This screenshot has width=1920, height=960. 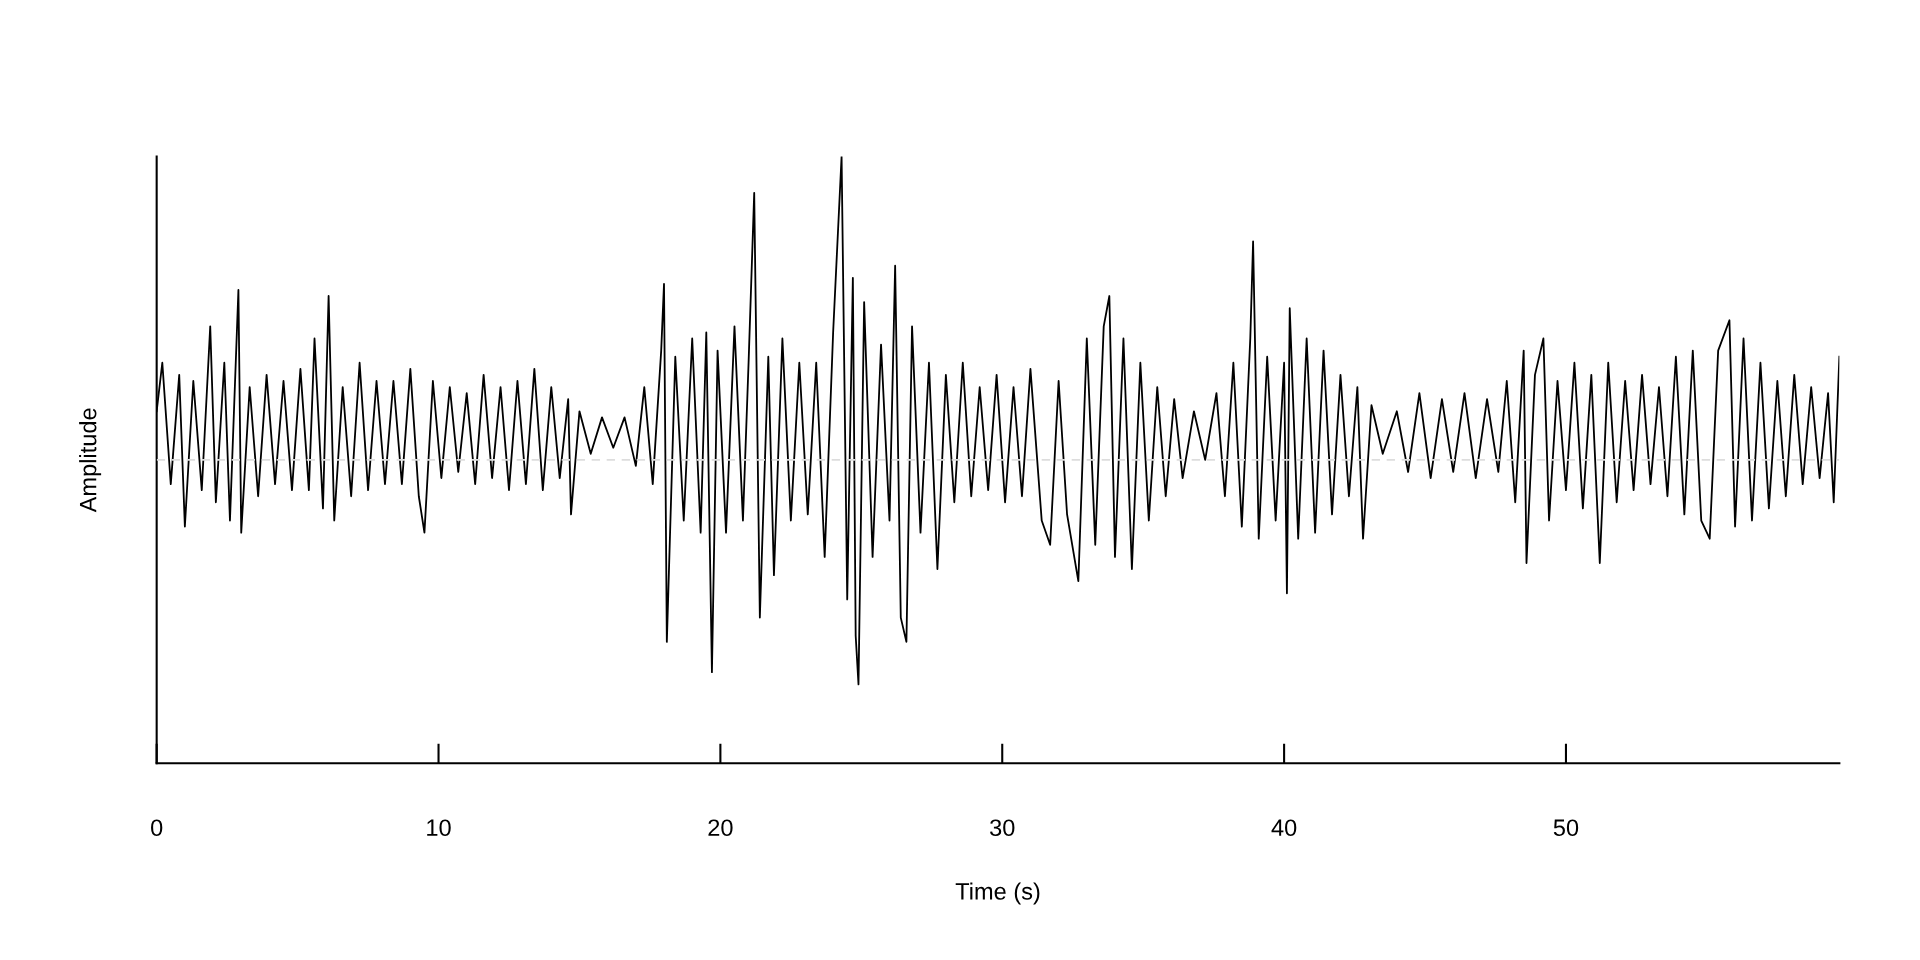 I want to click on x-tick-label: 10, so click(x=439, y=828).